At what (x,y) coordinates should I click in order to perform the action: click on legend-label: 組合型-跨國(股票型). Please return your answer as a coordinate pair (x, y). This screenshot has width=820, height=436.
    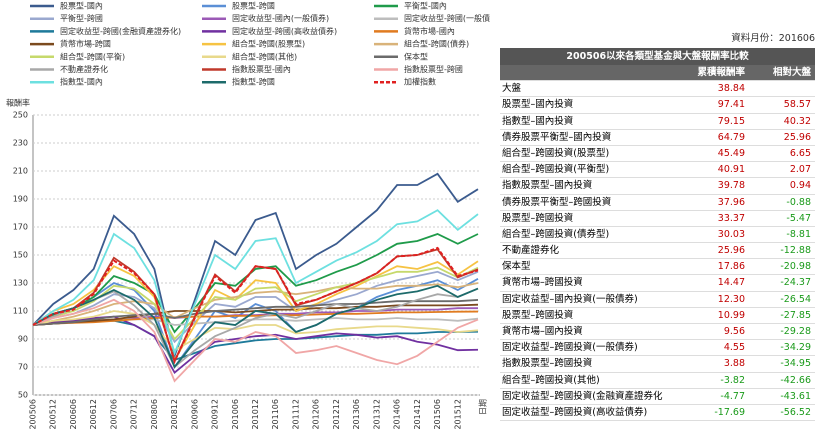
    Looking at the image, I should click on (268, 44).